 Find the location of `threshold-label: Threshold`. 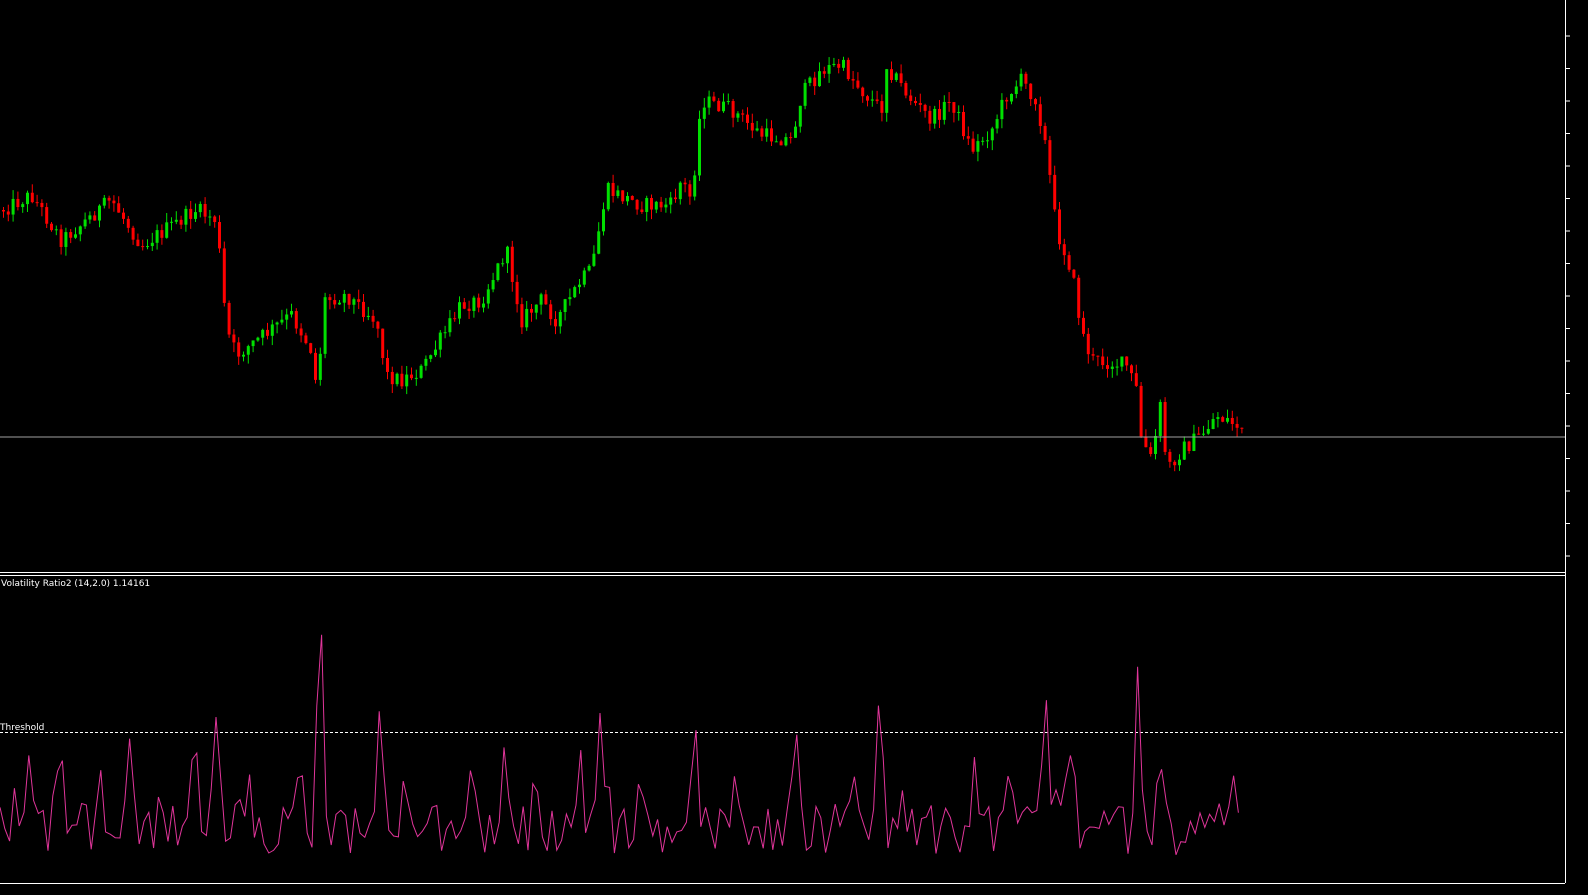

threshold-label: Threshold is located at coordinates (22, 728).